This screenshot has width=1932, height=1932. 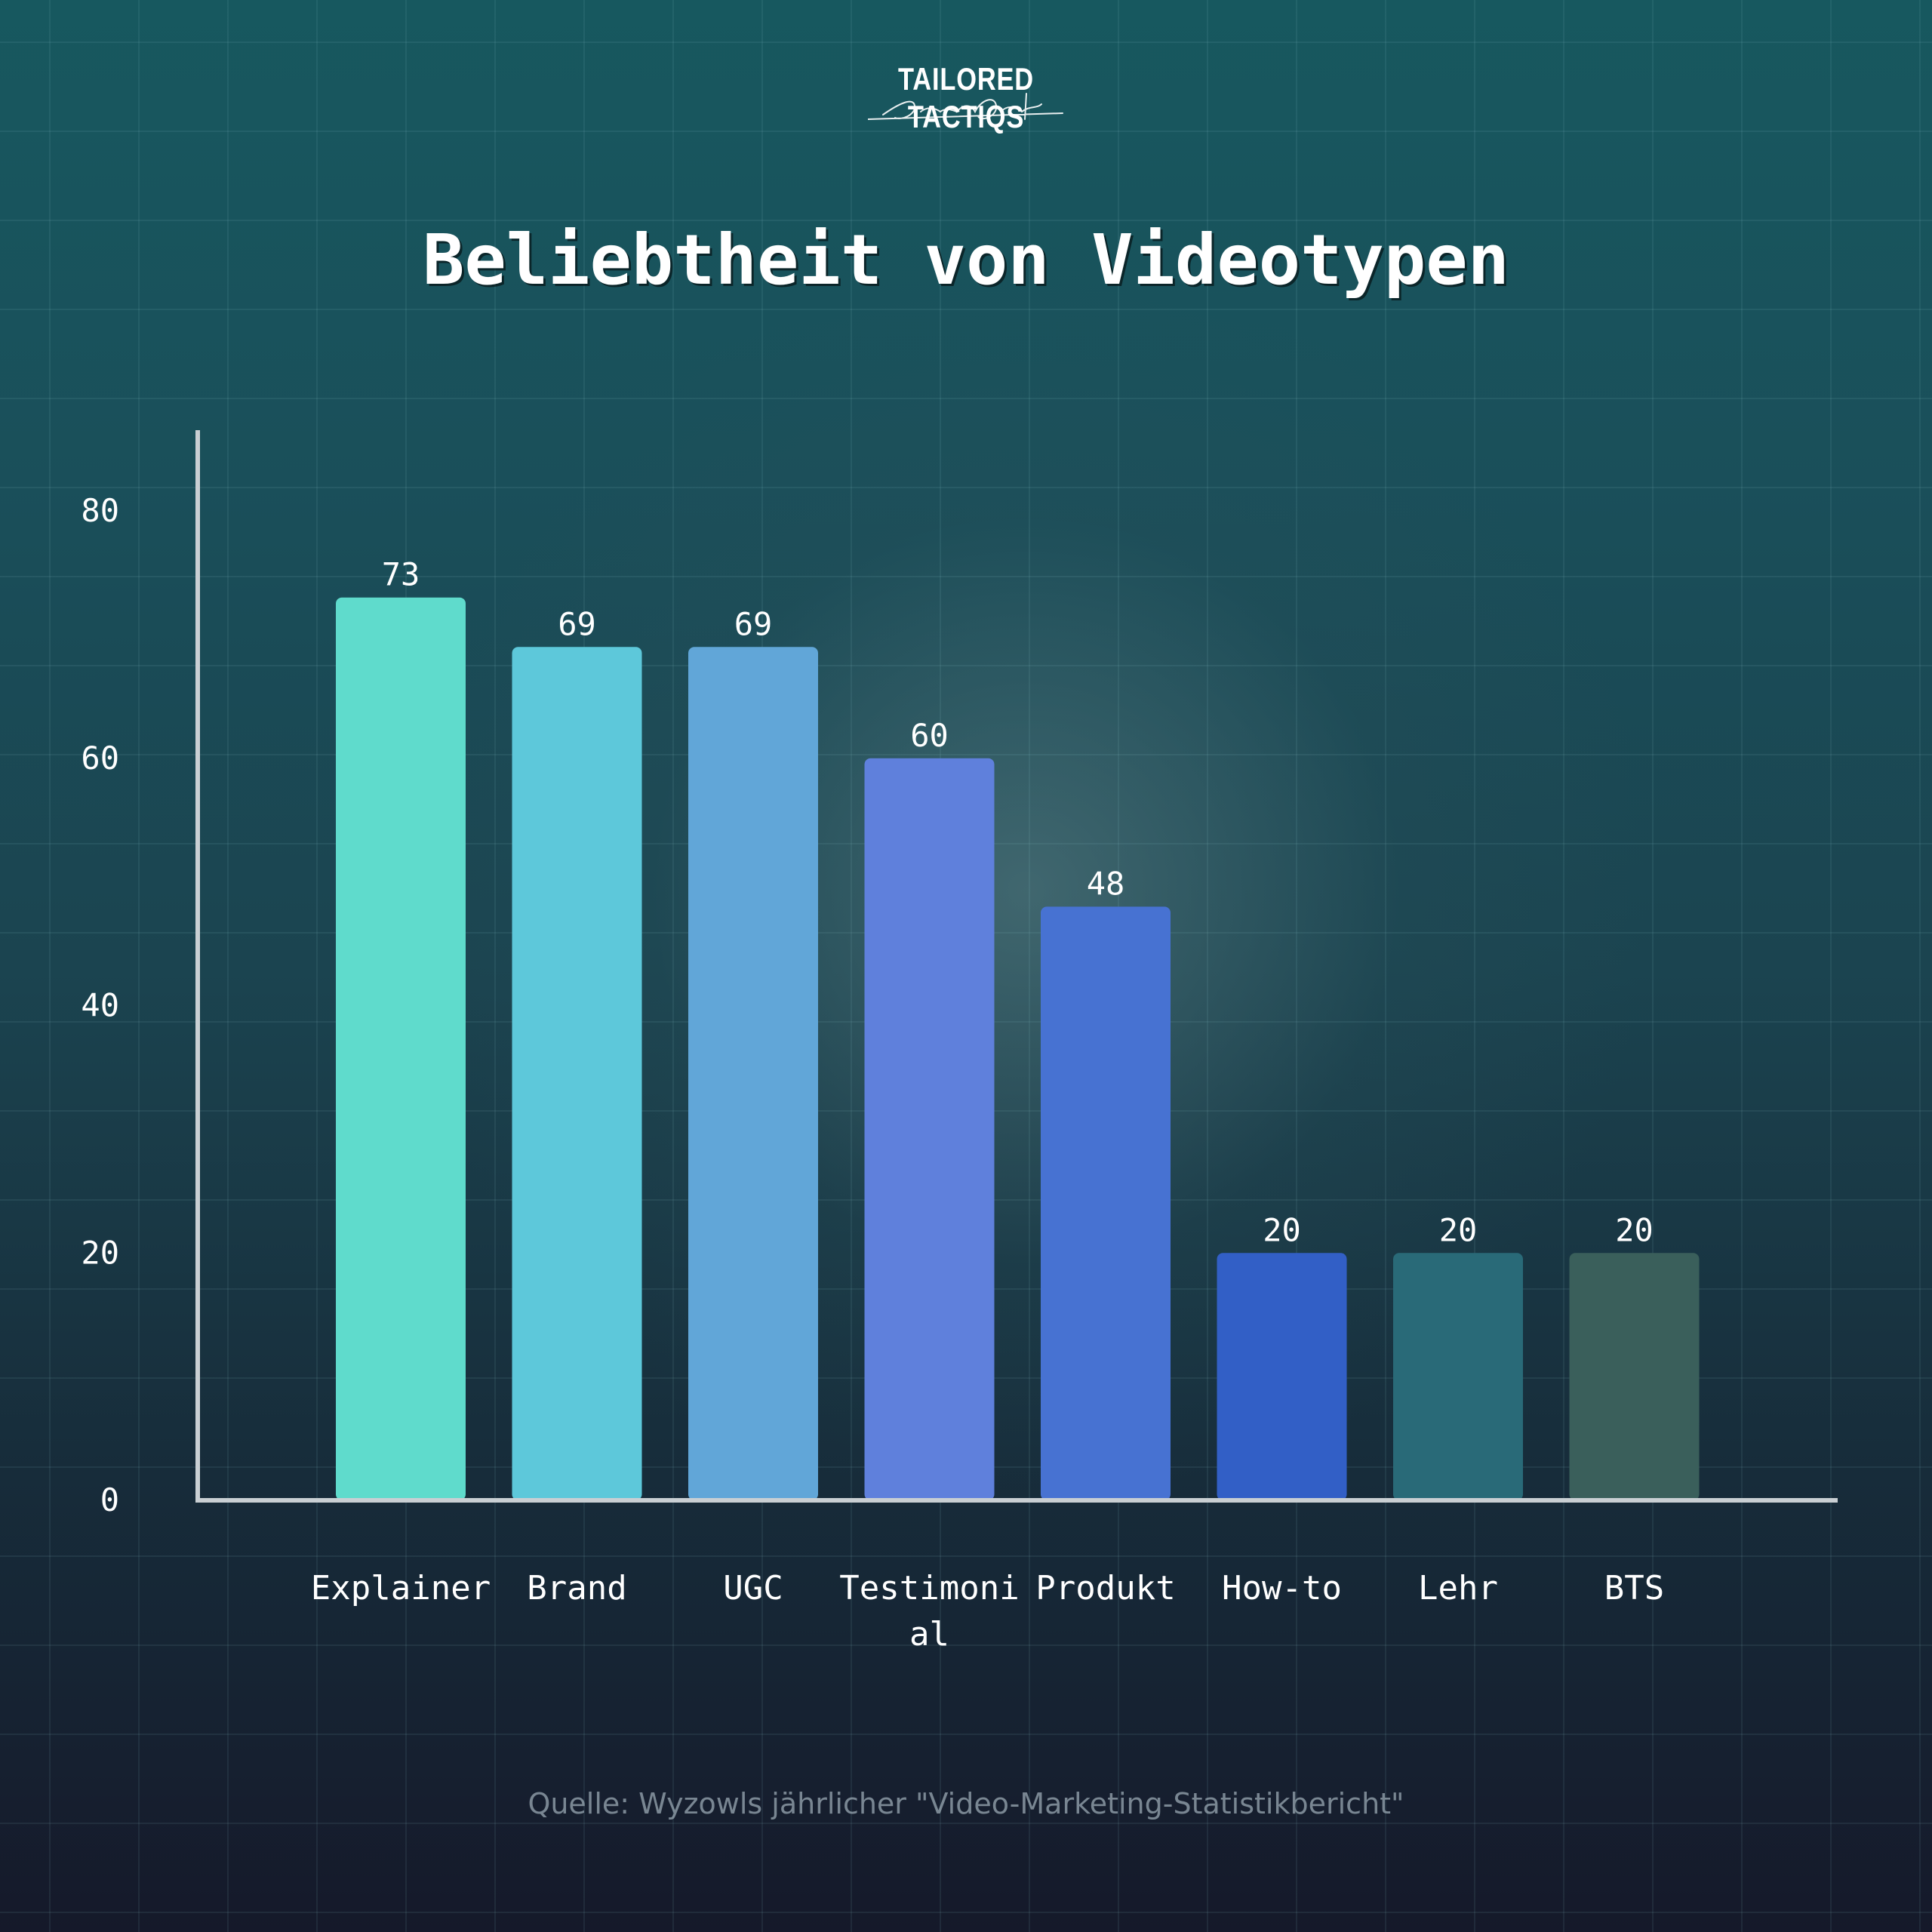 I want to click on y-axis-ticks: 0 20 40 60 80, so click(x=100, y=1005).